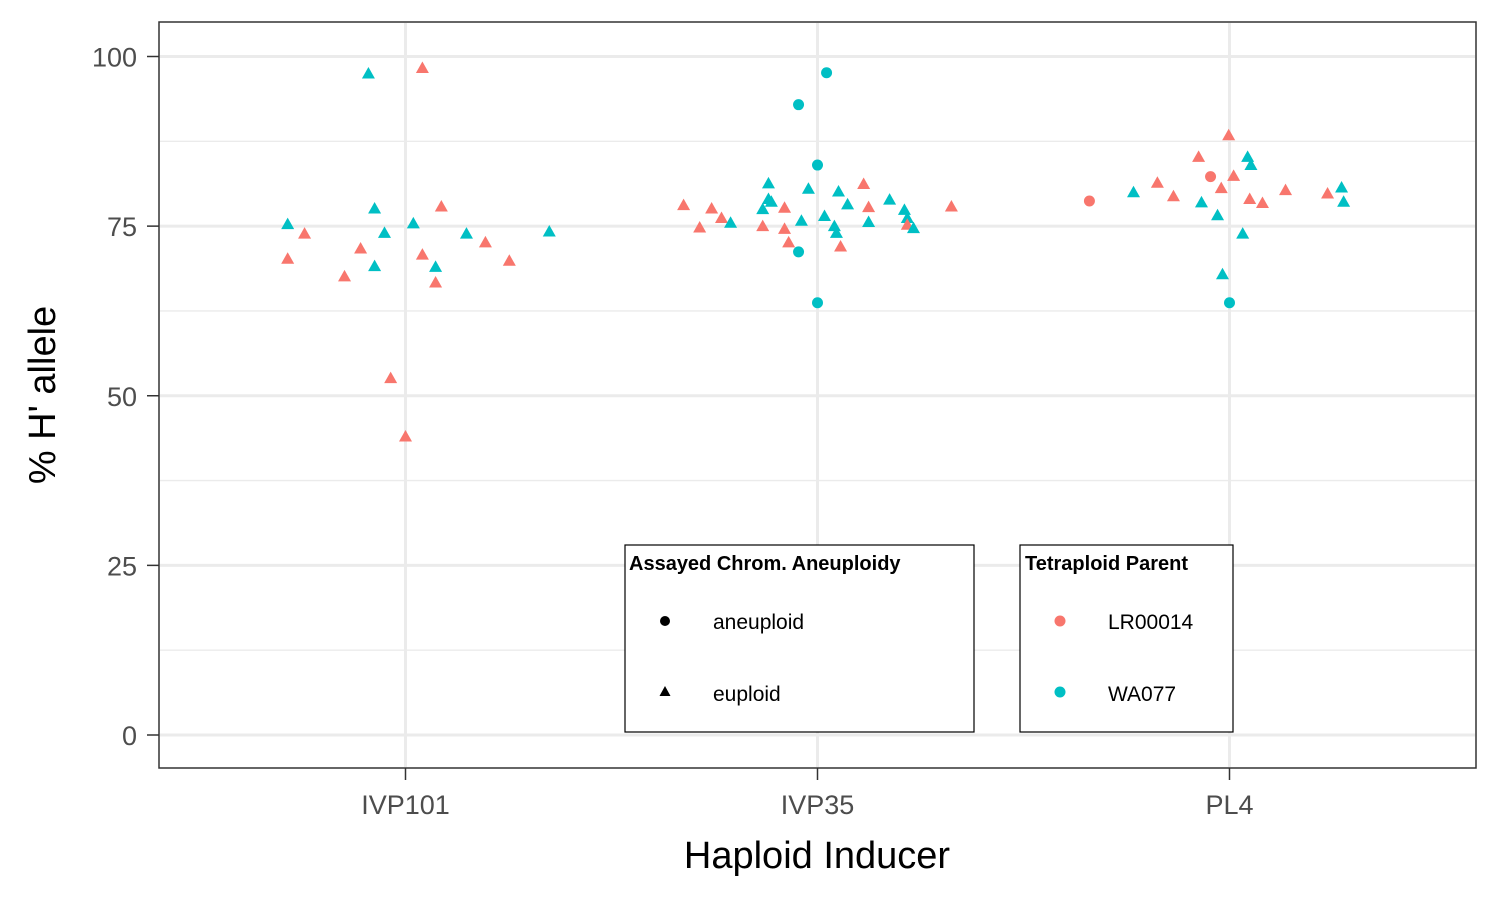  What do you see at coordinates (665, 691) in the screenshot?
I see `euploid-key-triangle` at bounding box center [665, 691].